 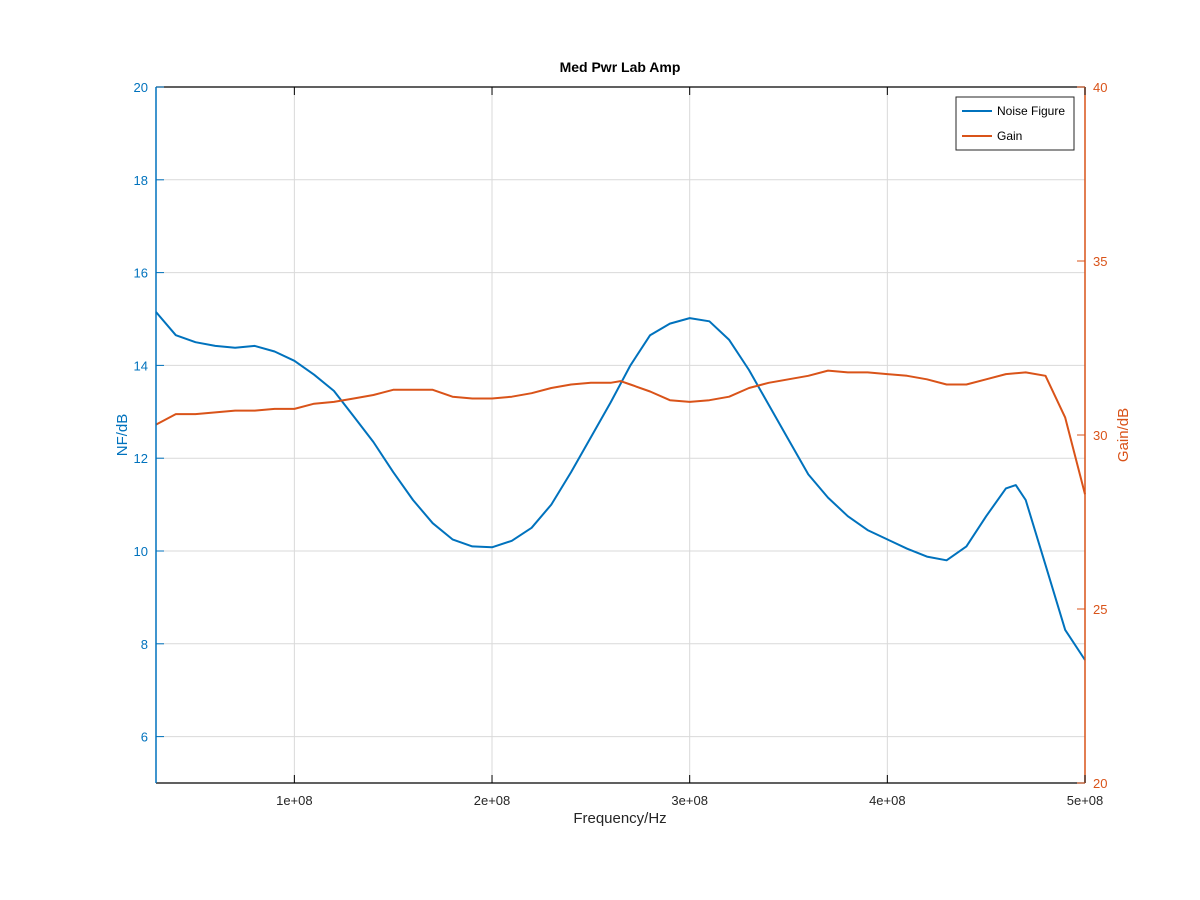 I want to click on y-right-tick-label-0: 20, so click(x=1100, y=783).